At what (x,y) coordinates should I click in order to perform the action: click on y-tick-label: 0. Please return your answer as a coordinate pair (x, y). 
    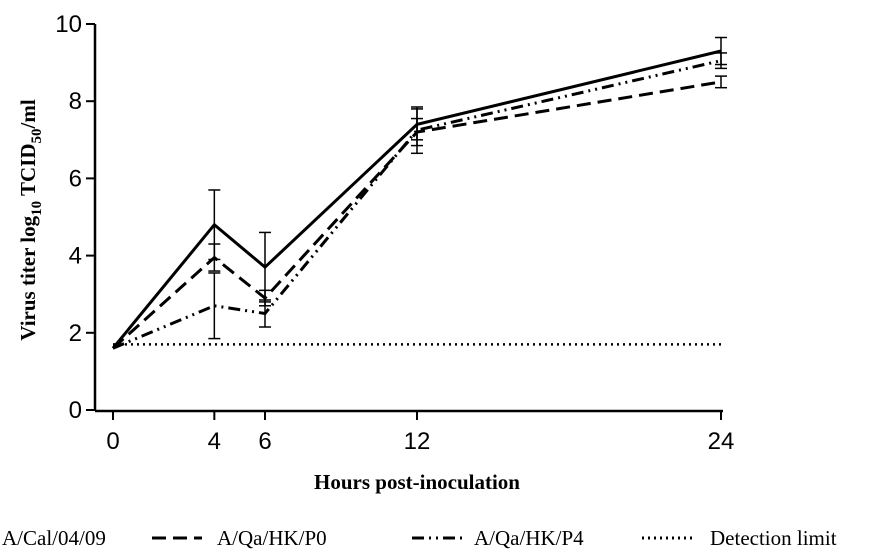
    Looking at the image, I should click on (75, 410).